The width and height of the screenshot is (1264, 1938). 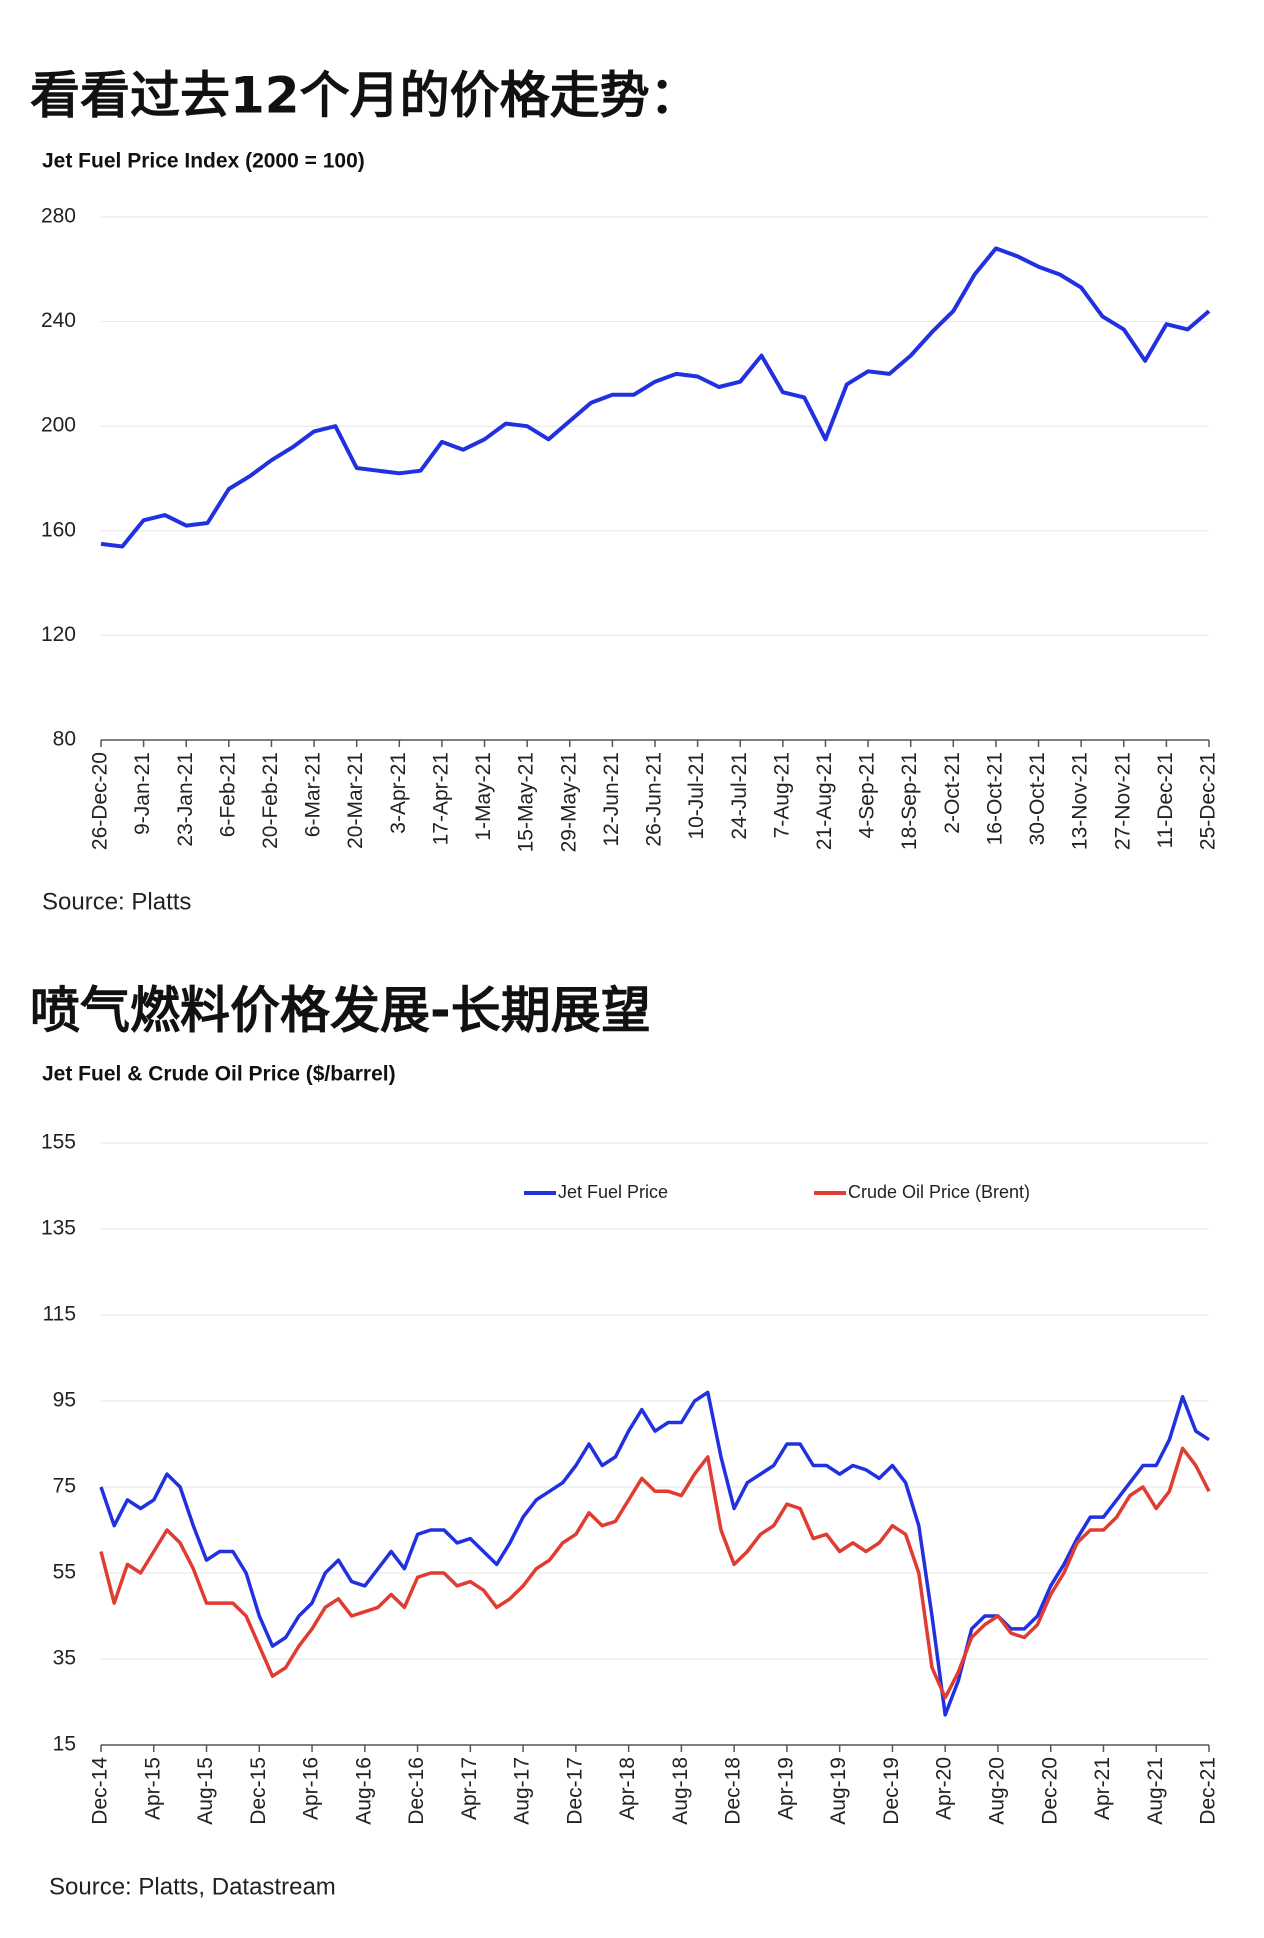 What do you see at coordinates (100, 1791) in the screenshot?
I see `x-tick-label: Dec-14` at bounding box center [100, 1791].